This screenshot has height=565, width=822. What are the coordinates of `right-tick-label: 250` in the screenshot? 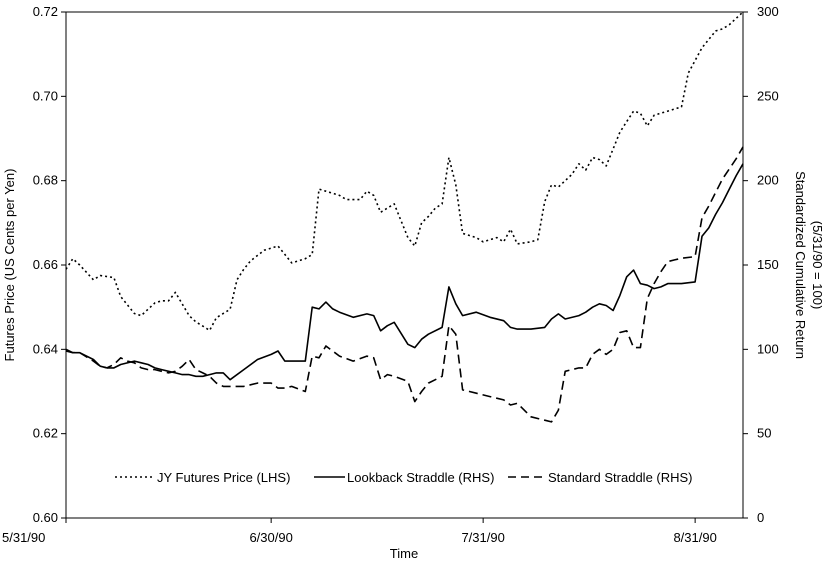 It's located at (768, 95).